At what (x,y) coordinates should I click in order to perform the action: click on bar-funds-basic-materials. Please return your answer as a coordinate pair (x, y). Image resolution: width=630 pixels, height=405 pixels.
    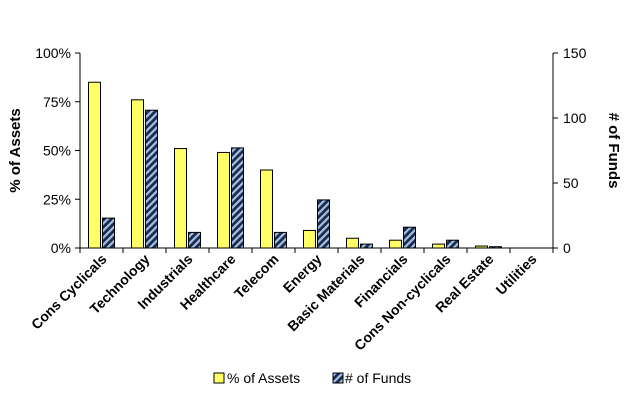
    Looking at the image, I should click on (366, 246).